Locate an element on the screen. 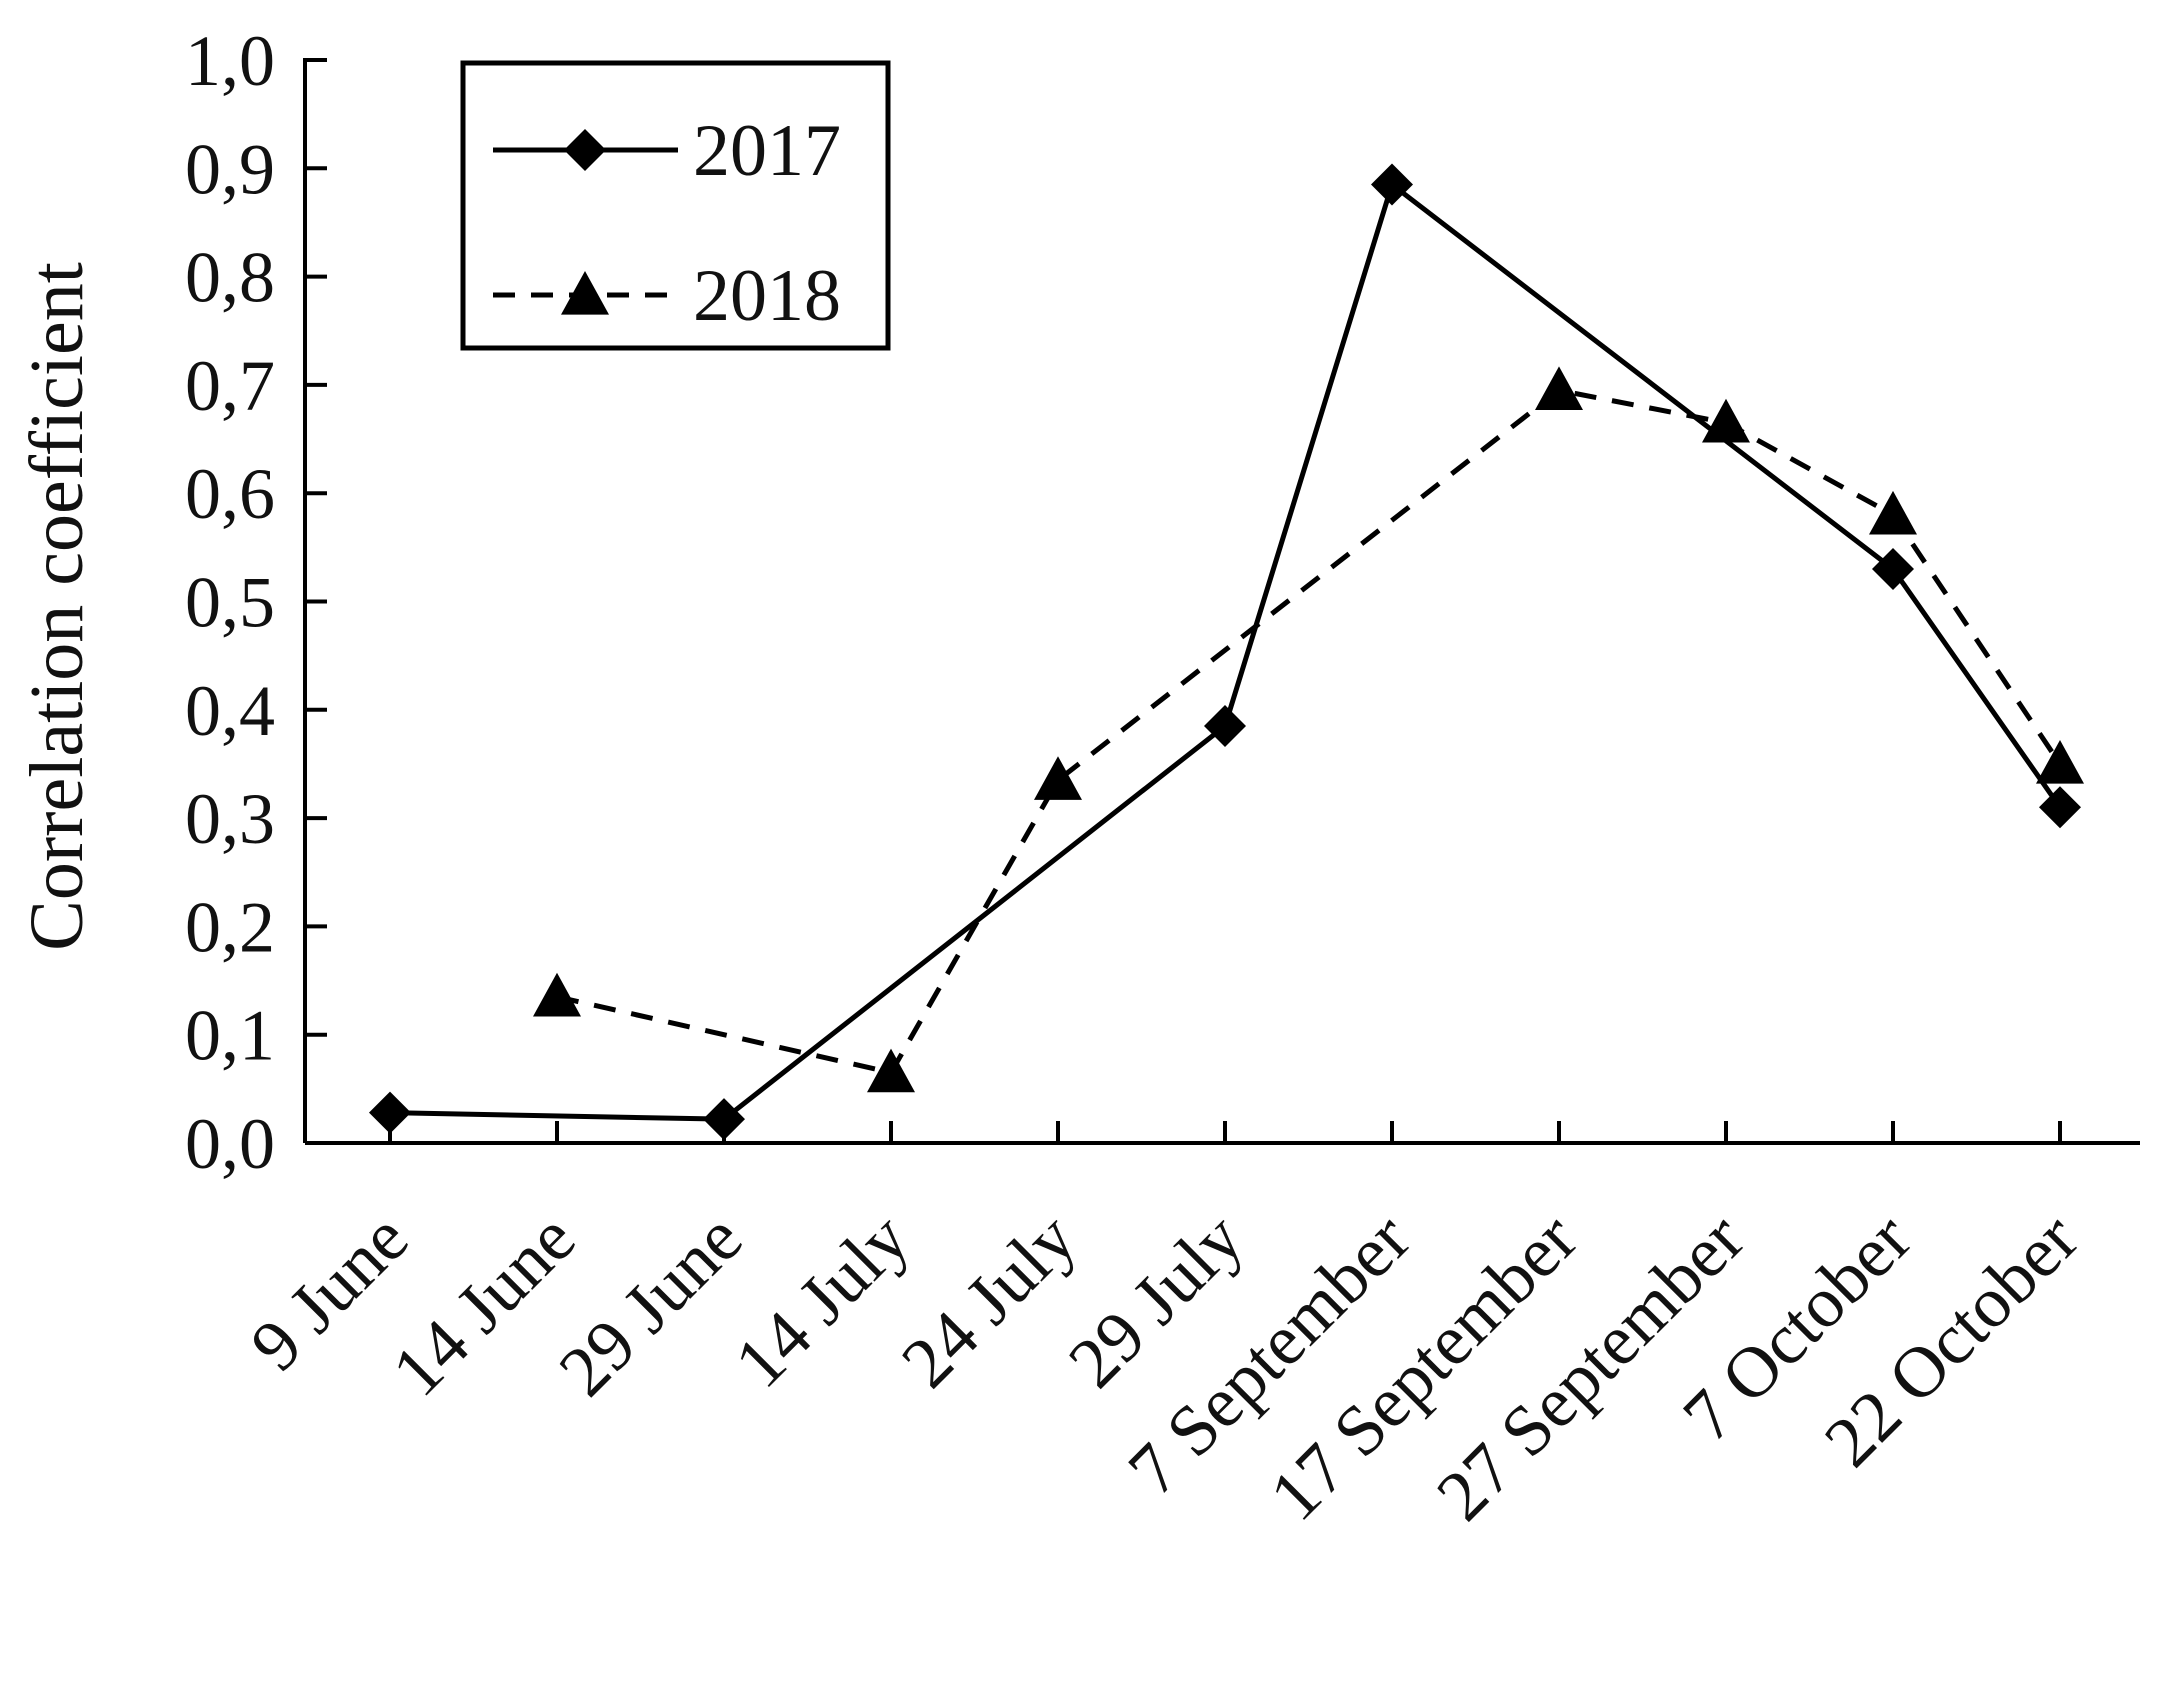 The image size is (2159, 1692). y-tick-label: 0,0 is located at coordinates (230, 1144).